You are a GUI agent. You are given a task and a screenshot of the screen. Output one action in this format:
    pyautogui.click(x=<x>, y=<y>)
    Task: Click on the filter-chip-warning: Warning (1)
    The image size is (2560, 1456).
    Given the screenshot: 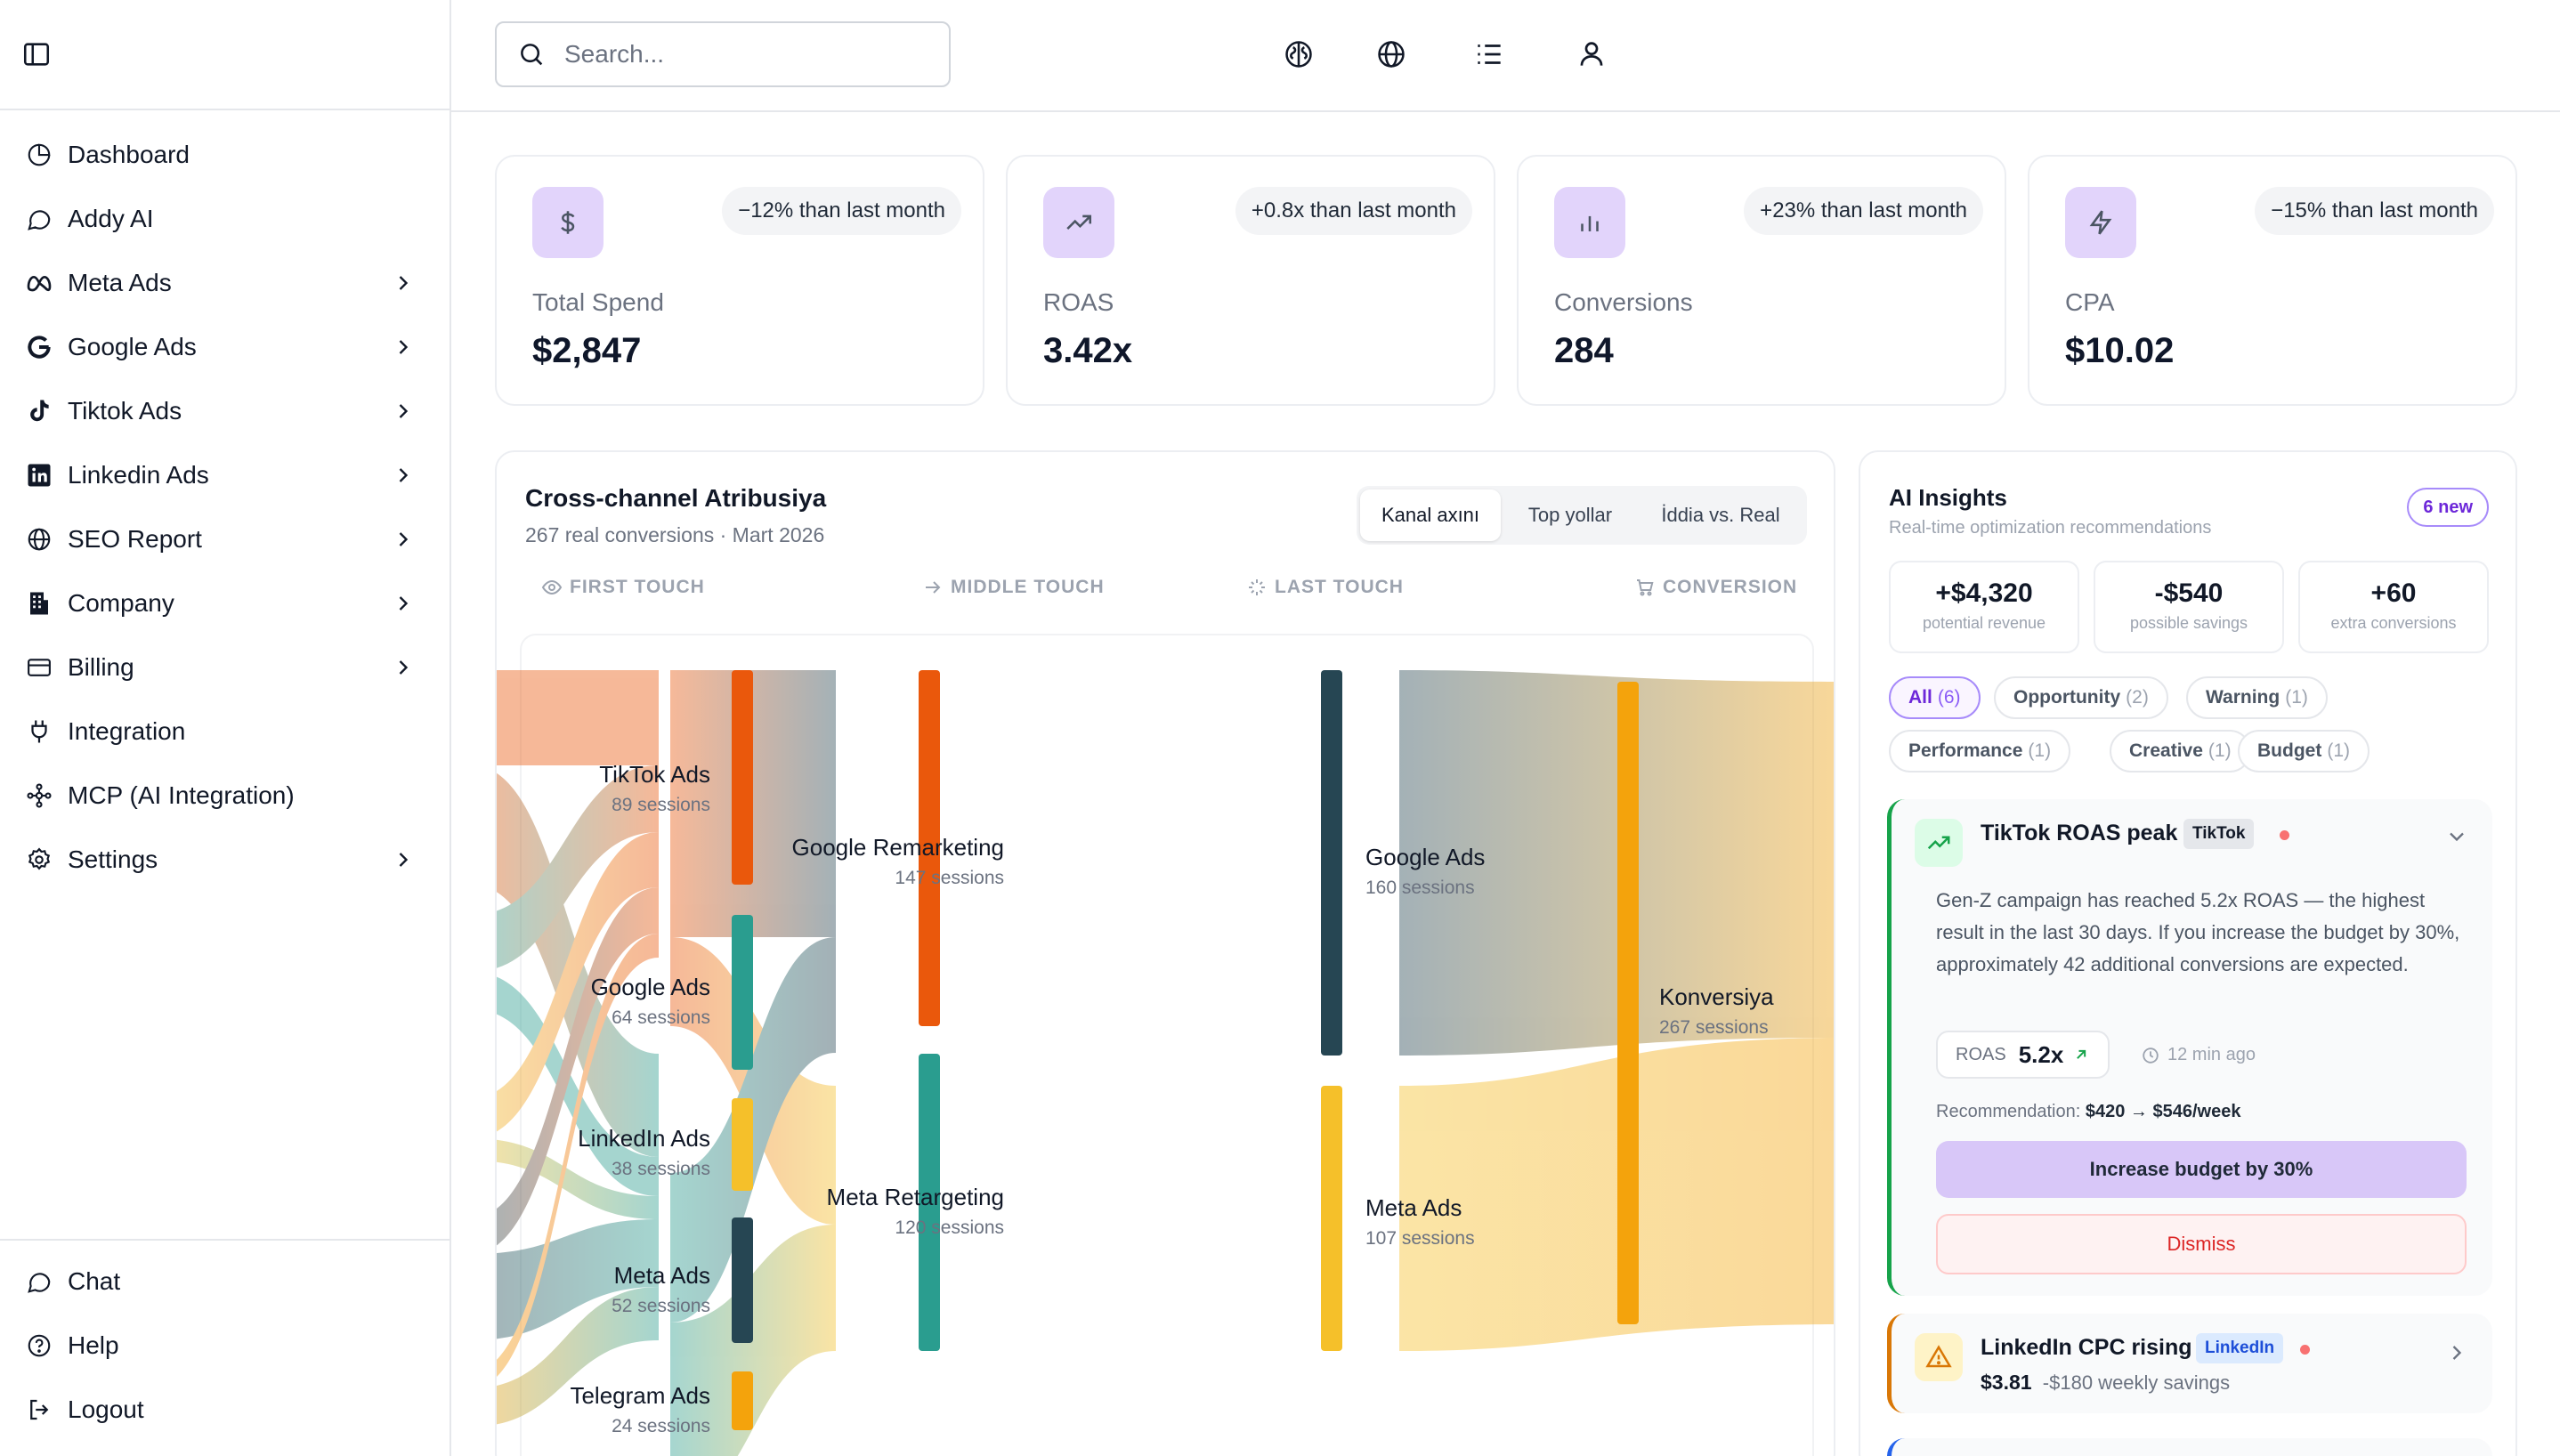 What is the action you would take?
    pyautogui.click(x=2257, y=697)
    